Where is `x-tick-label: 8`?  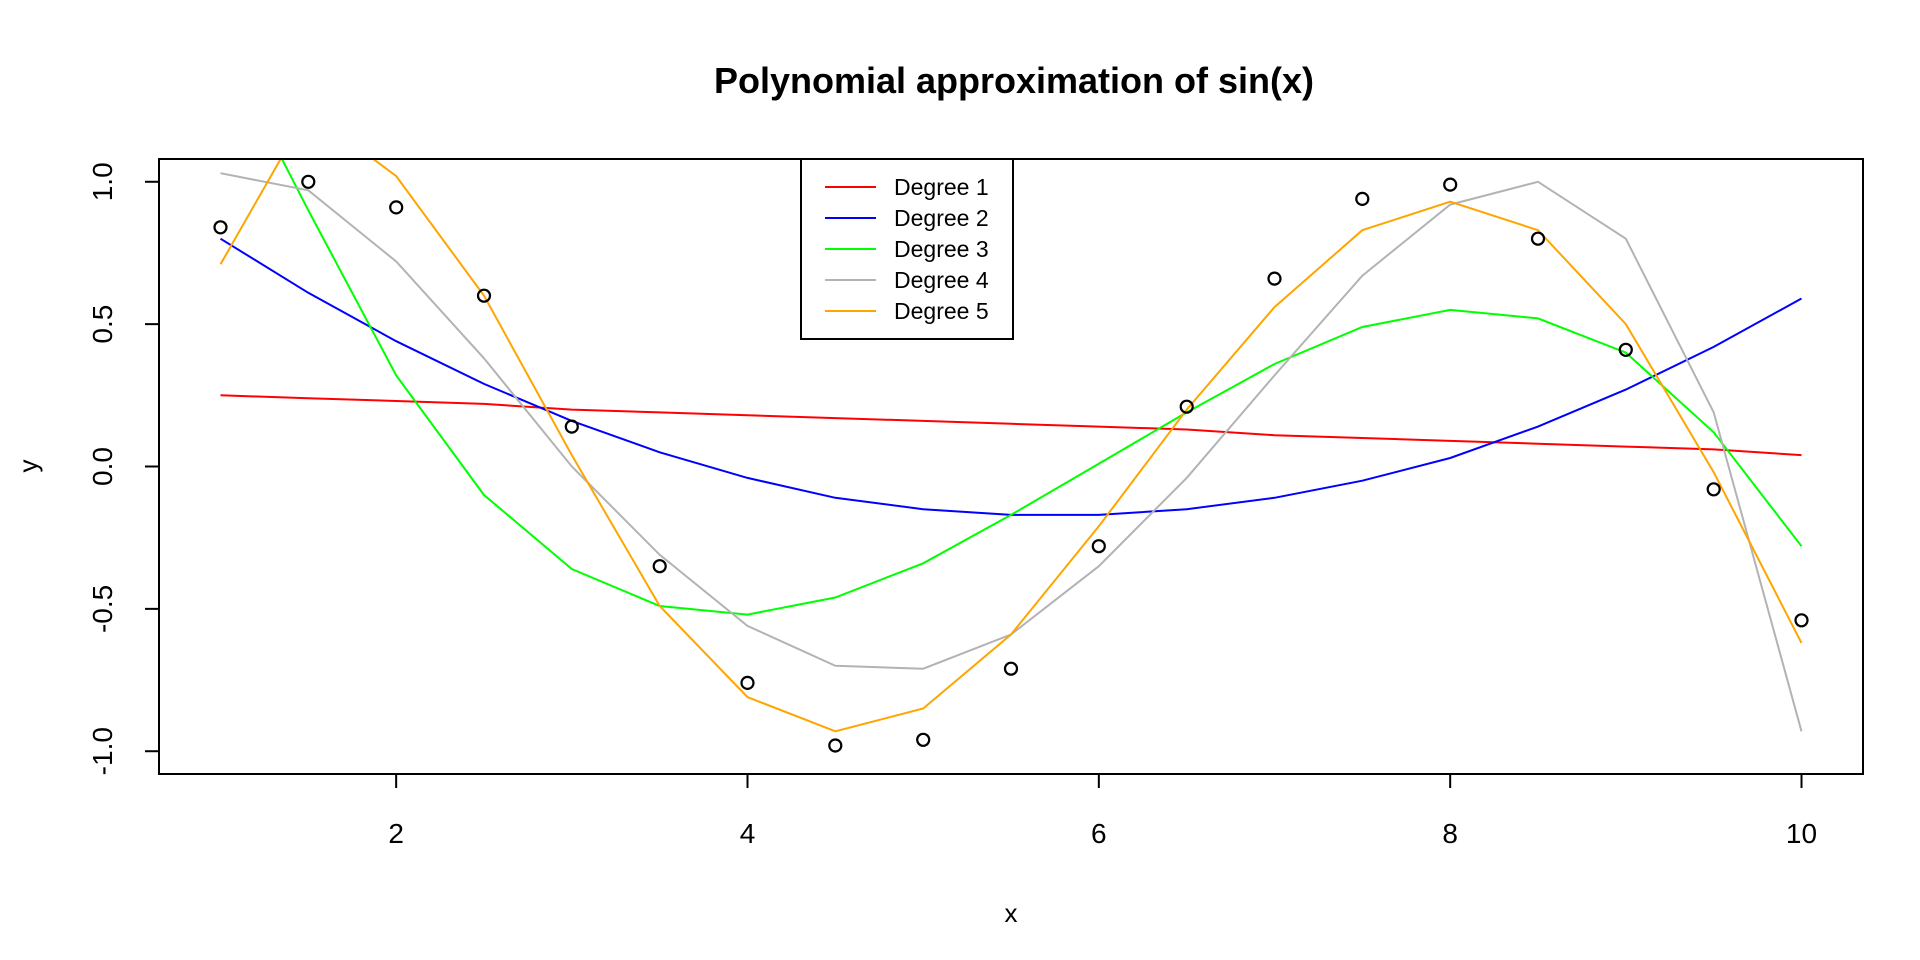 x-tick-label: 8 is located at coordinates (1450, 833).